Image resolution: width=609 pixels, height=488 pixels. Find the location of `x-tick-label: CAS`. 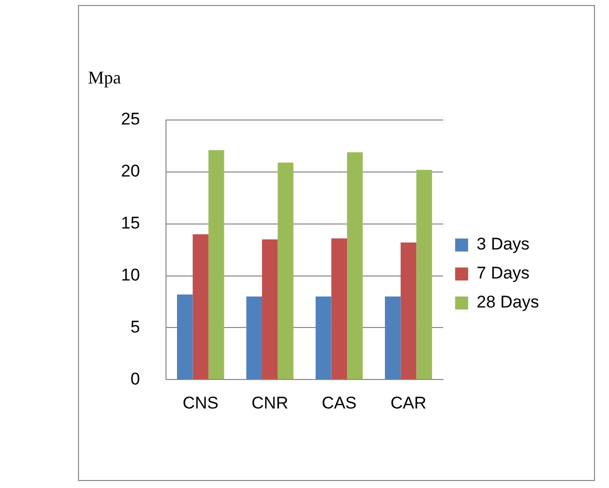

x-tick-label: CAS is located at coordinates (339, 402).